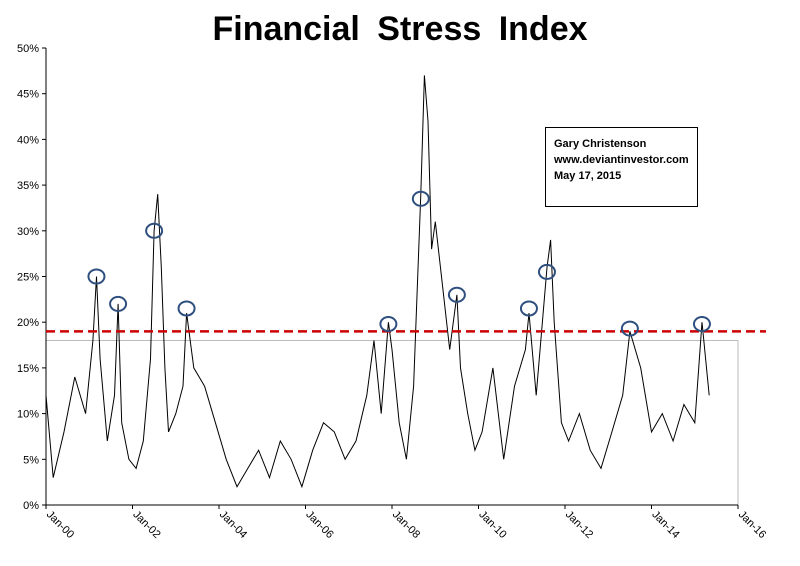  What do you see at coordinates (28, 323) in the screenshot?
I see `y-tick-label: 20%` at bounding box center [28, 323].